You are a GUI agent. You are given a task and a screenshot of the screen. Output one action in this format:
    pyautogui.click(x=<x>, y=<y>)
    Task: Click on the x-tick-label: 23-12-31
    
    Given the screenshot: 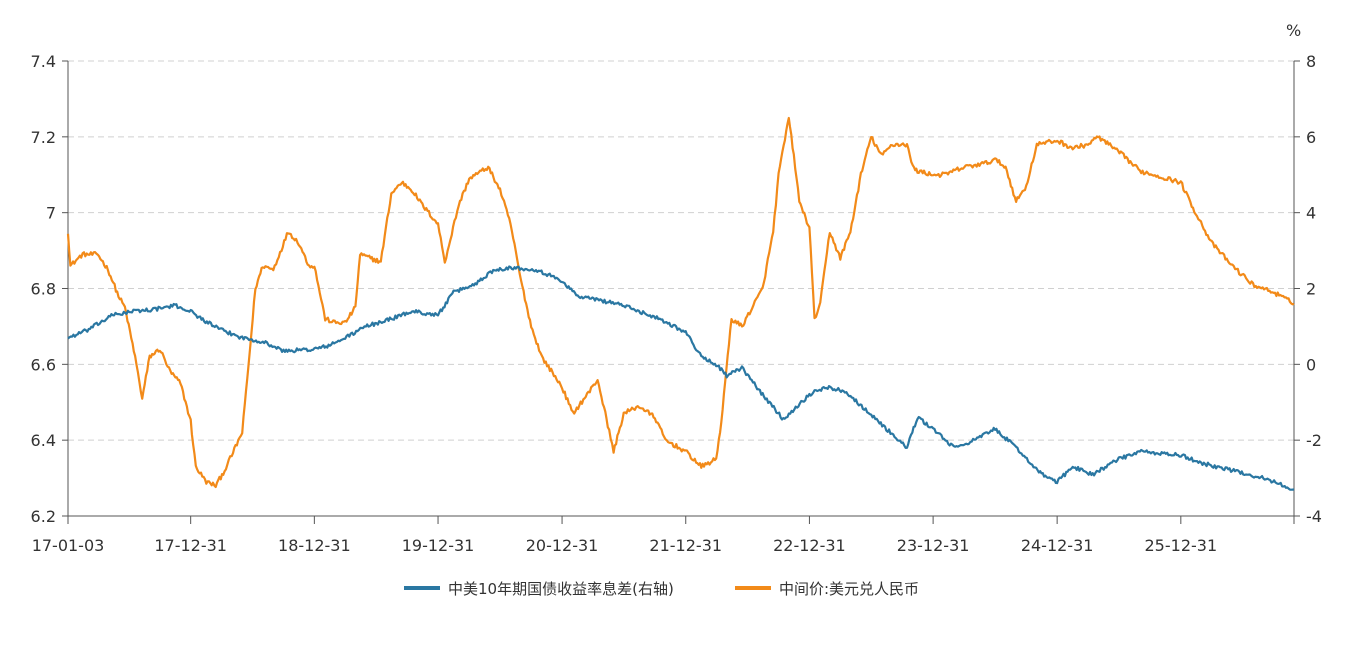 What is the action you would take?
    pyautogui.click(x=933, y=545)
    